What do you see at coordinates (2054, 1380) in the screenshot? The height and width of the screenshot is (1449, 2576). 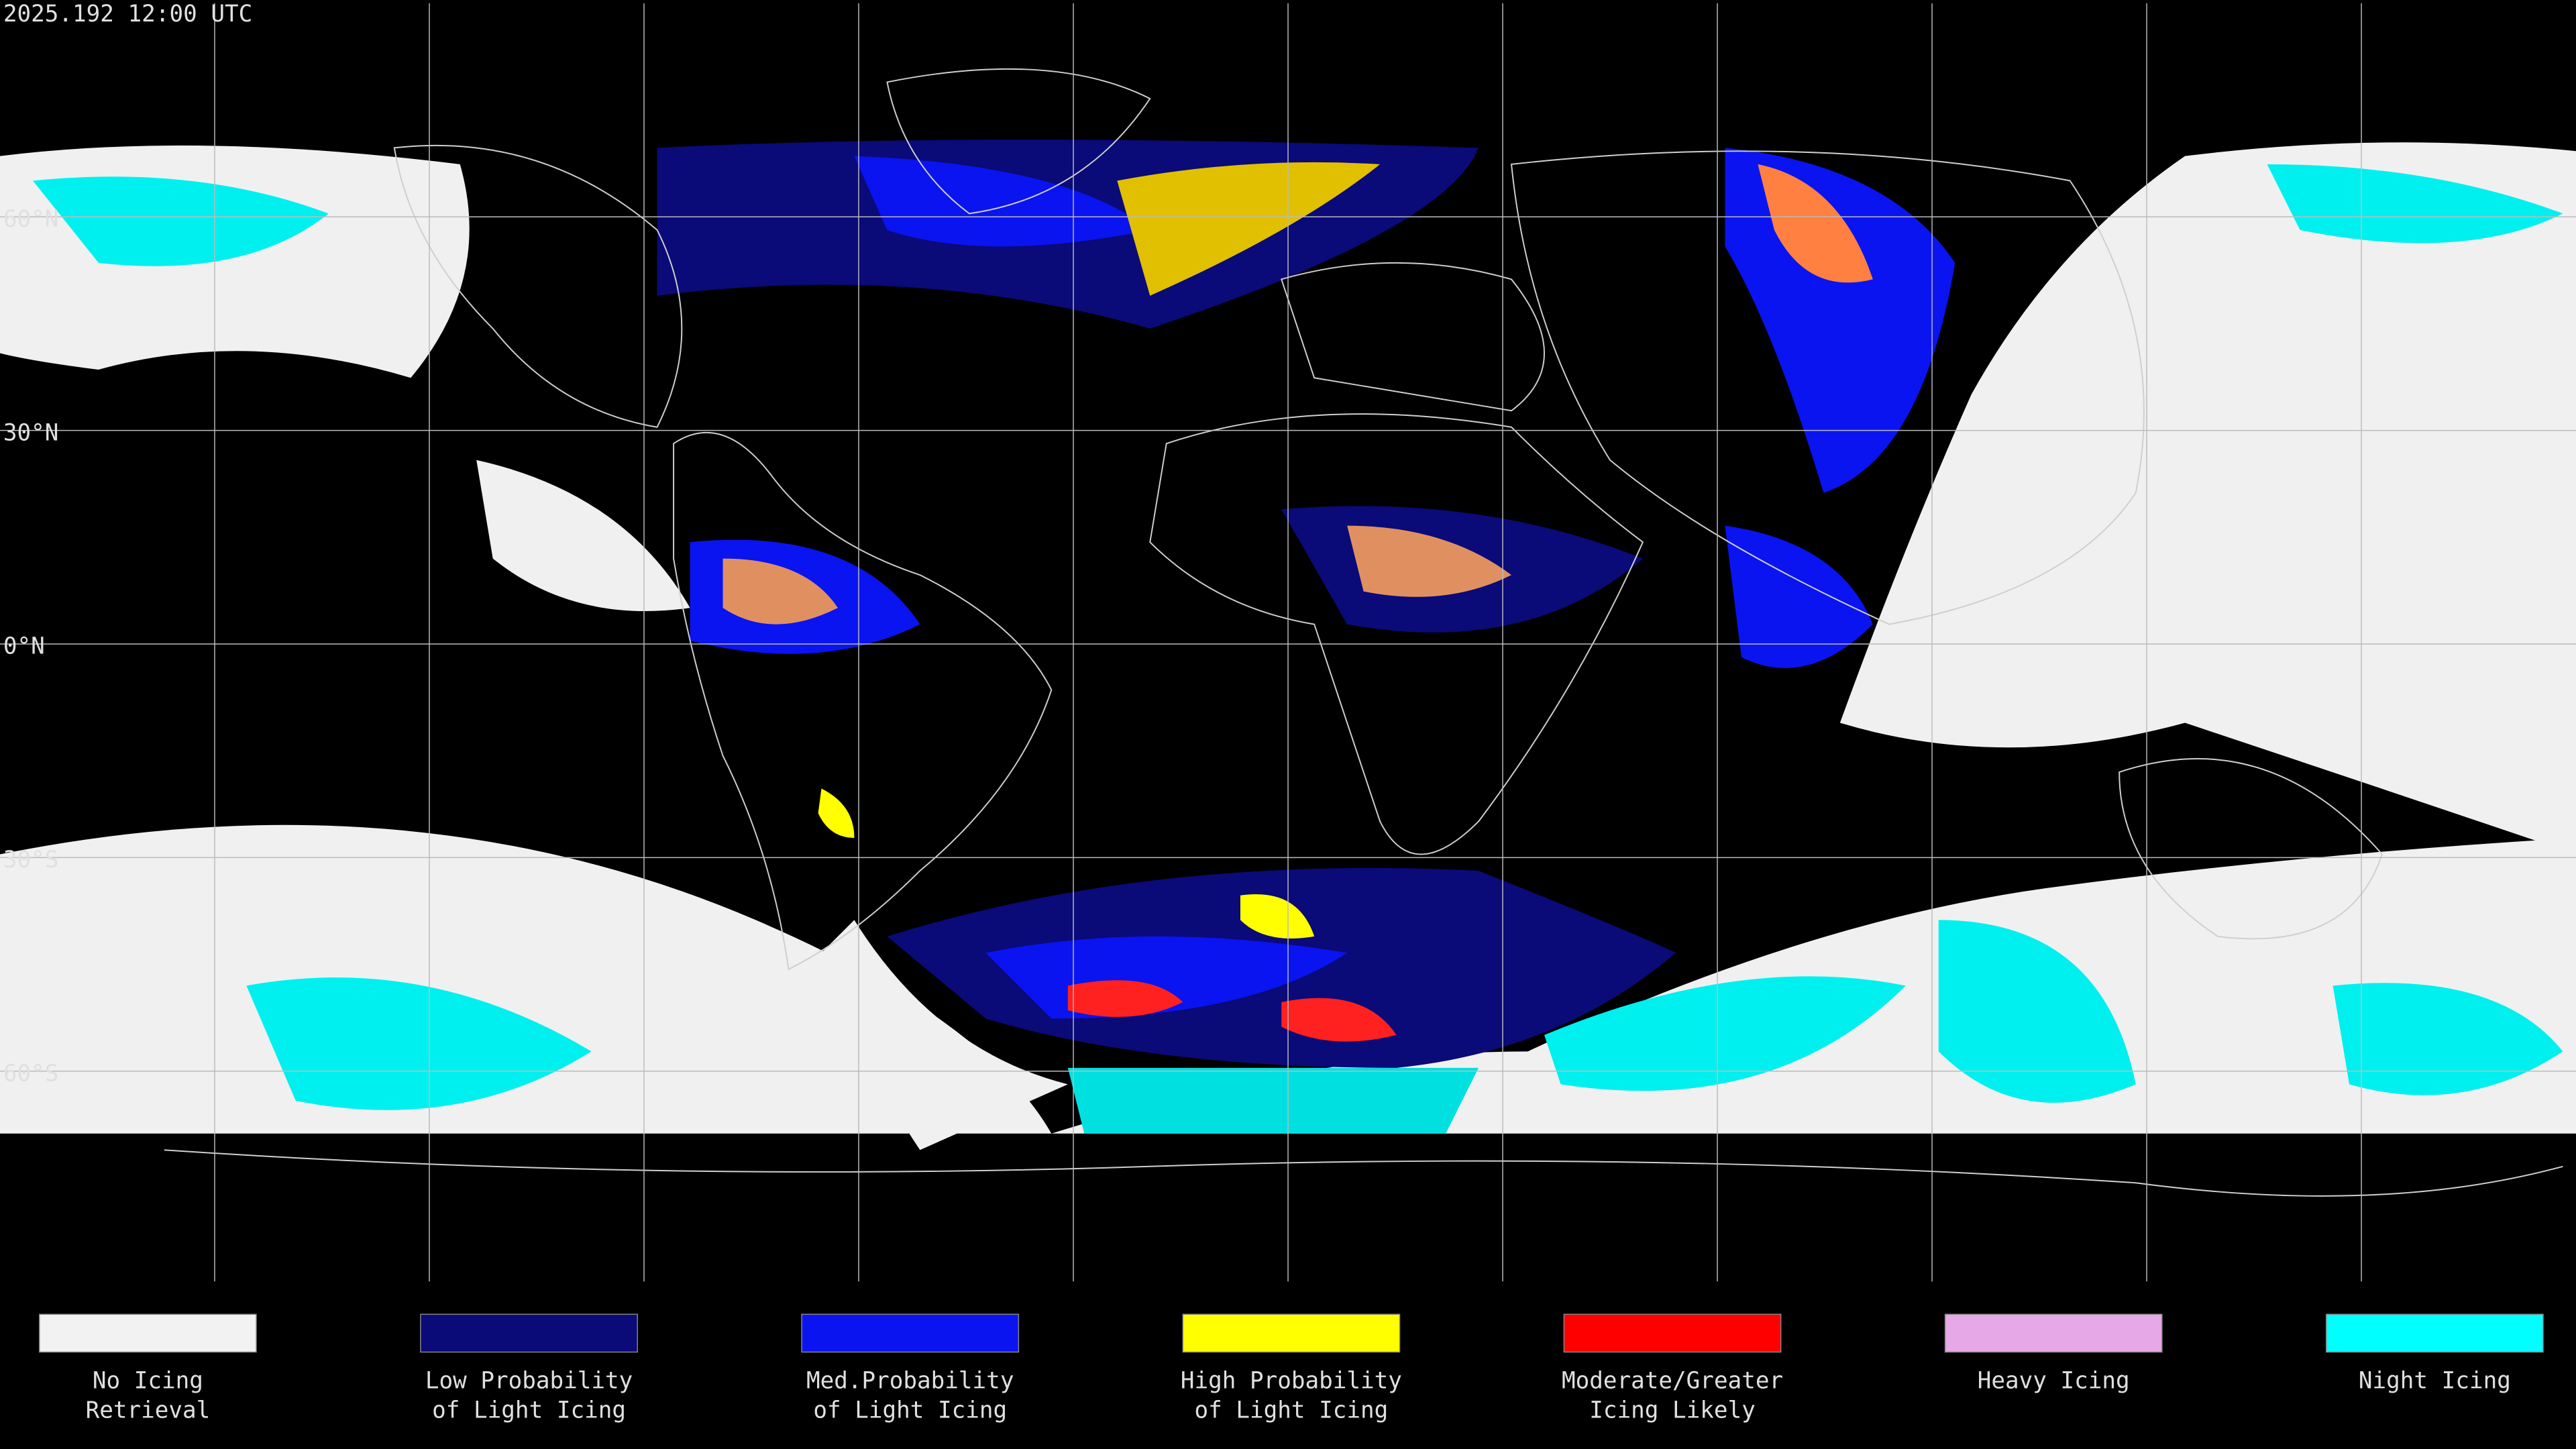 I see `legend-label: Heavy Icing` at bounding box center [2054, 1380].